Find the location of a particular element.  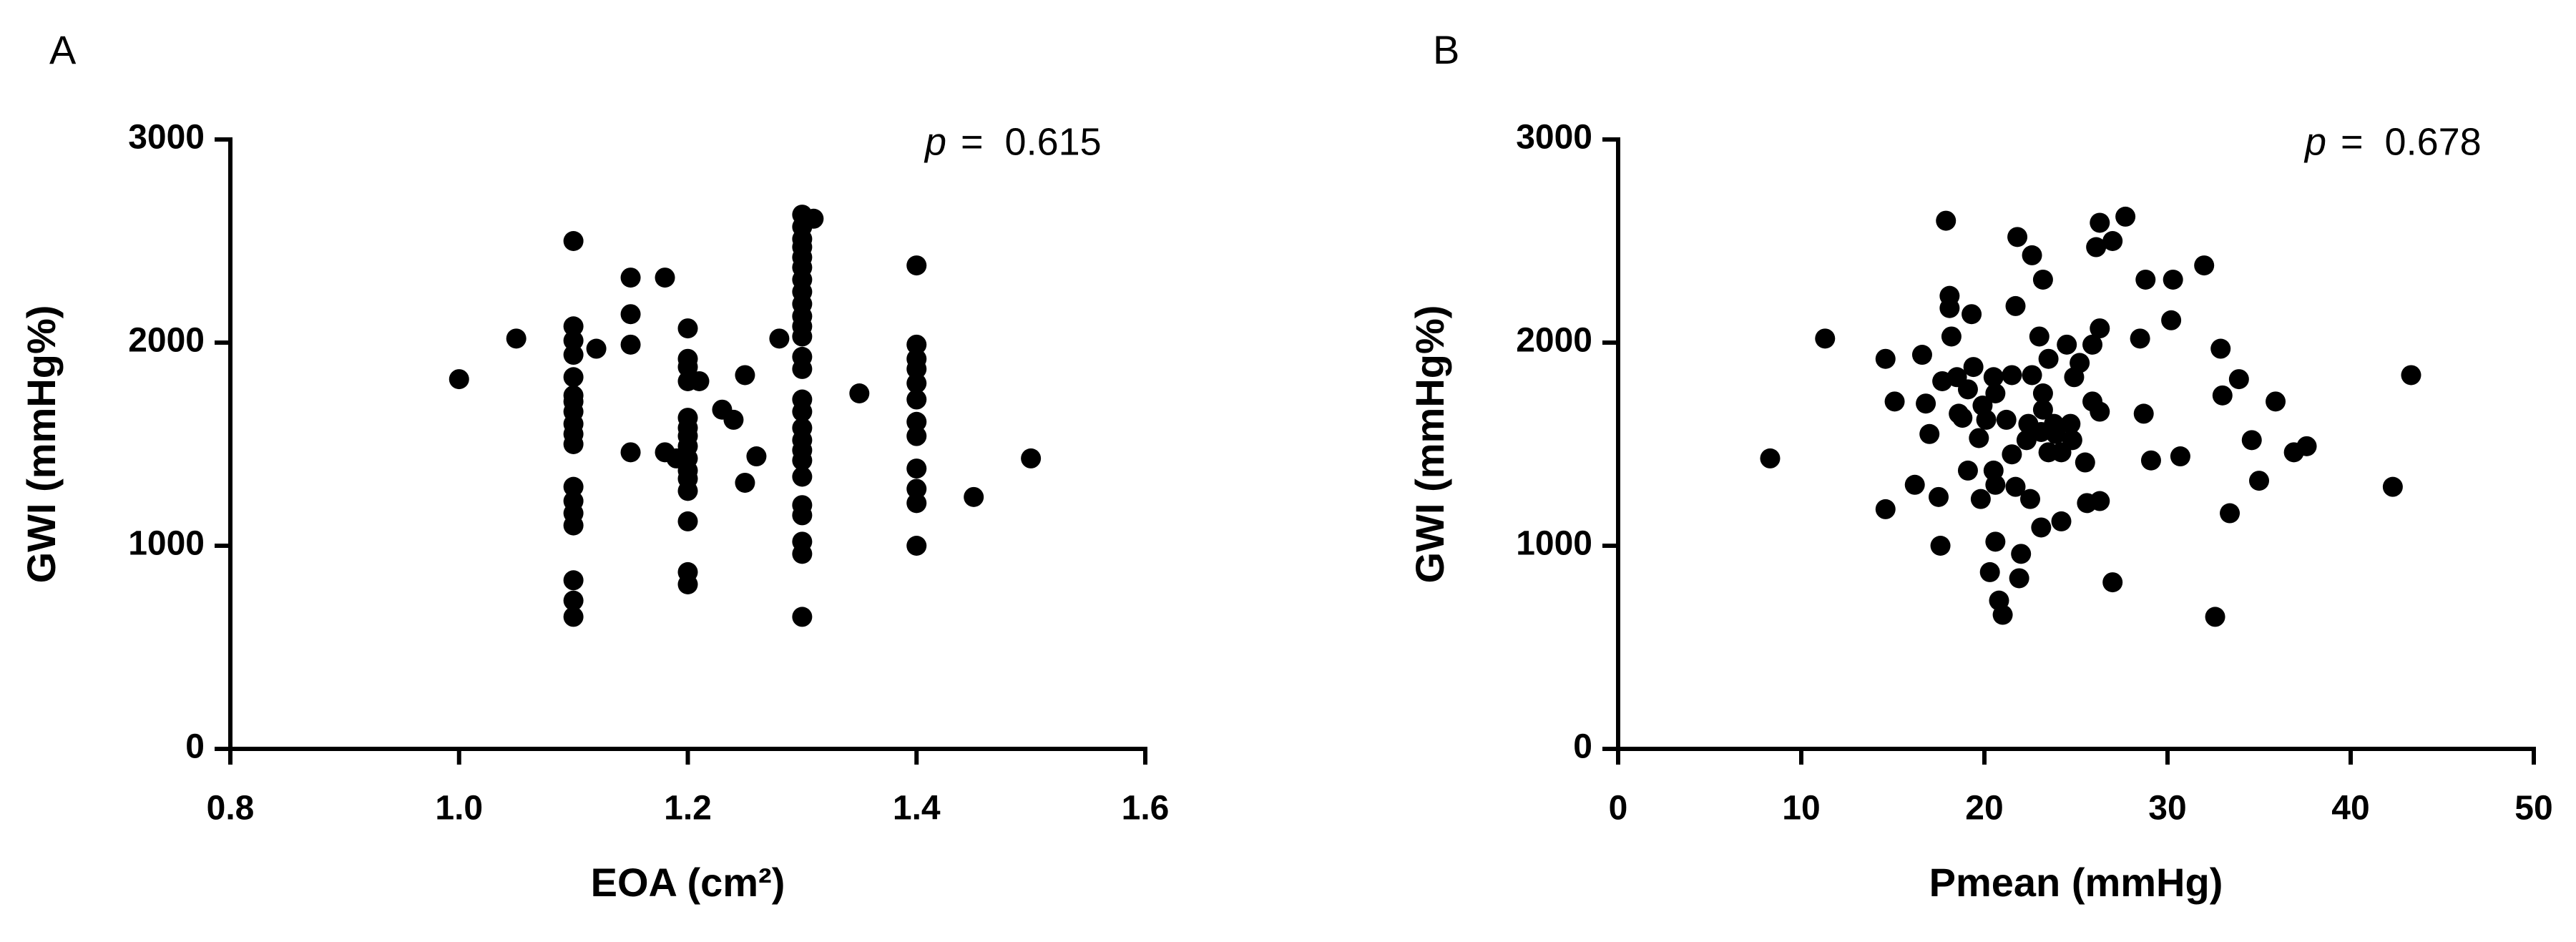

p-symbol: p is located at coordinates (2315, 141).